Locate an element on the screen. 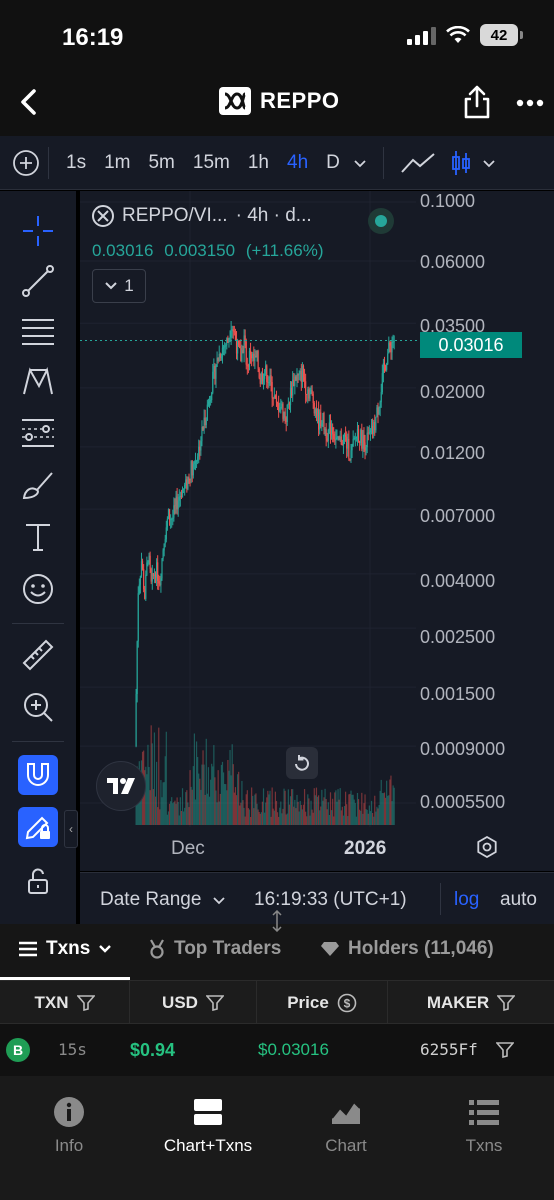 This screenshot has height=1200, width=554. emoji-tool is located at coordinates (38, 589).